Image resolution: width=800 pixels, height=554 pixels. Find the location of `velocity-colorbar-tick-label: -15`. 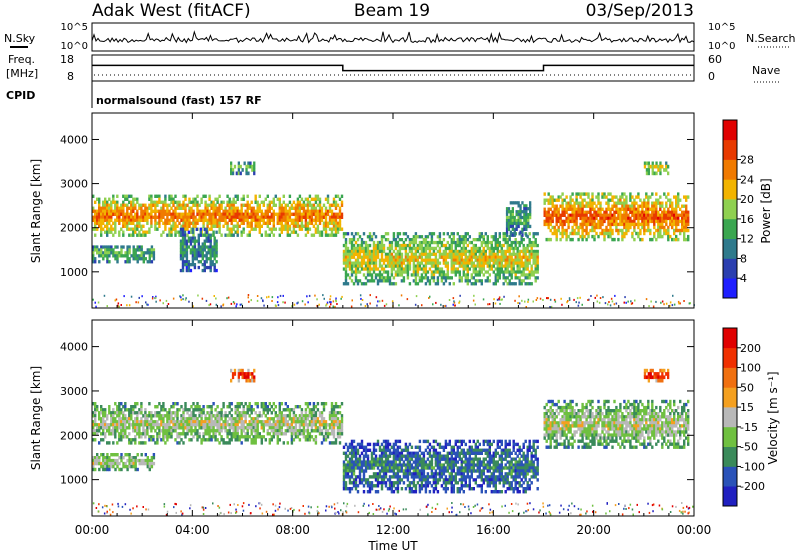

velocity-colorbar-tick-label: -15 is located at coordinates (749, 427).